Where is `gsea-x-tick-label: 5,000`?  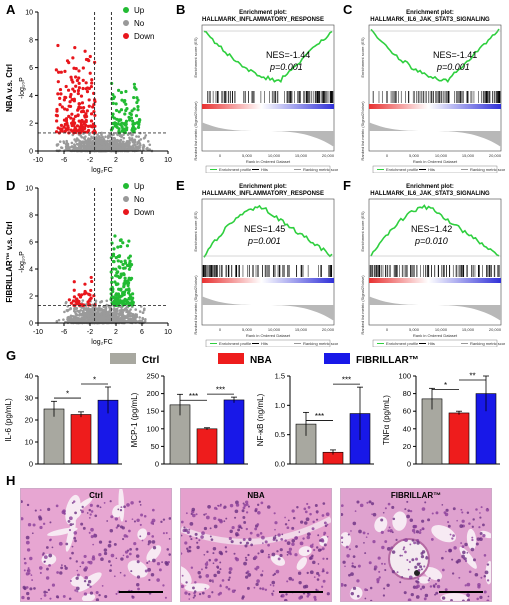
gsea-x-tick-label: 5,000 is located at coordinates (247, 329).